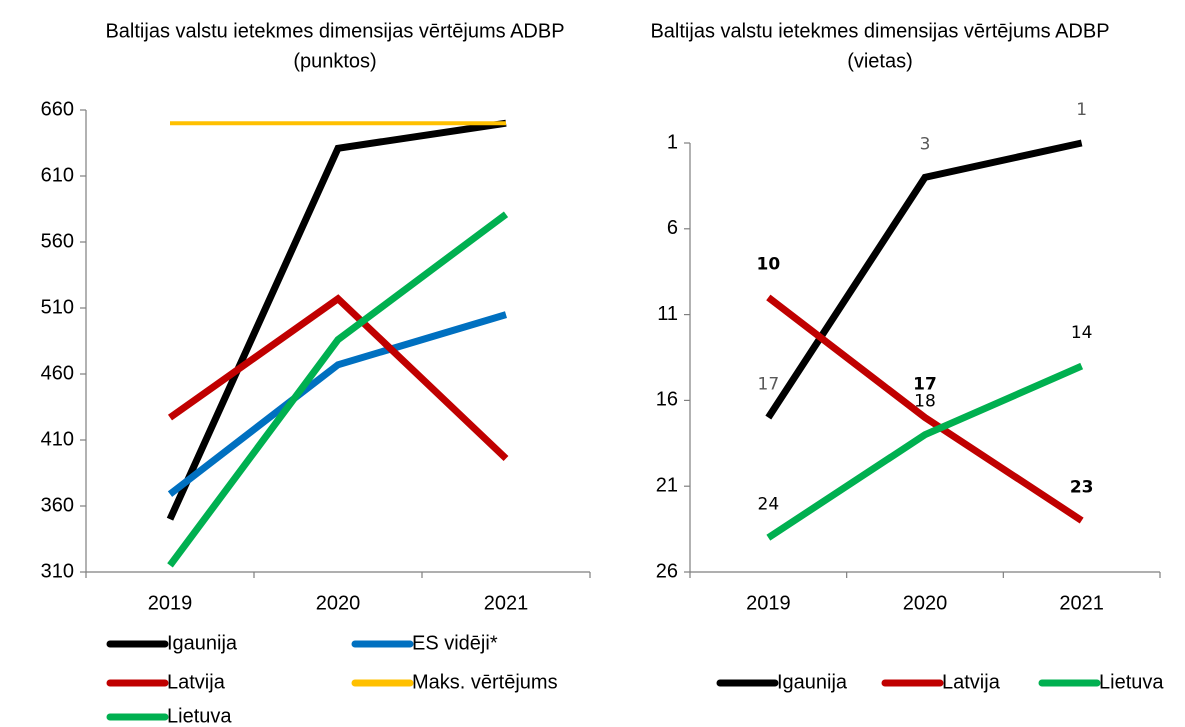 Image resolution: width=1185 pixels, height=727 pixels. Describe the element at coordinates (485, 682) in the screenshot. I see `legend-label: Maks. vērtējums` at that location.